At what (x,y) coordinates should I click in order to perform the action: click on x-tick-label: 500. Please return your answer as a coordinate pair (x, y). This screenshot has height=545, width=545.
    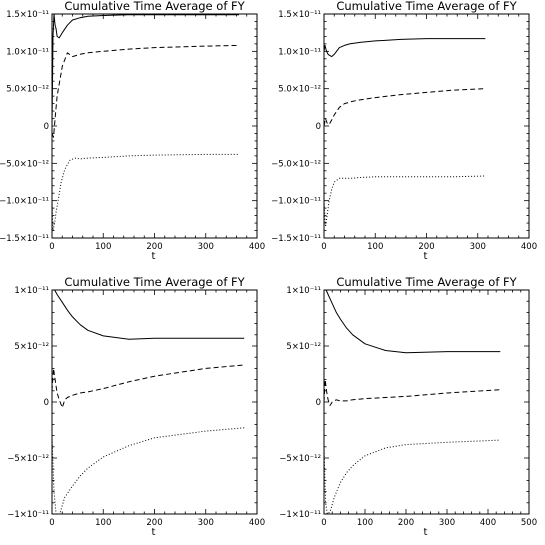
    Looking at the image, I should click on (529, 523).